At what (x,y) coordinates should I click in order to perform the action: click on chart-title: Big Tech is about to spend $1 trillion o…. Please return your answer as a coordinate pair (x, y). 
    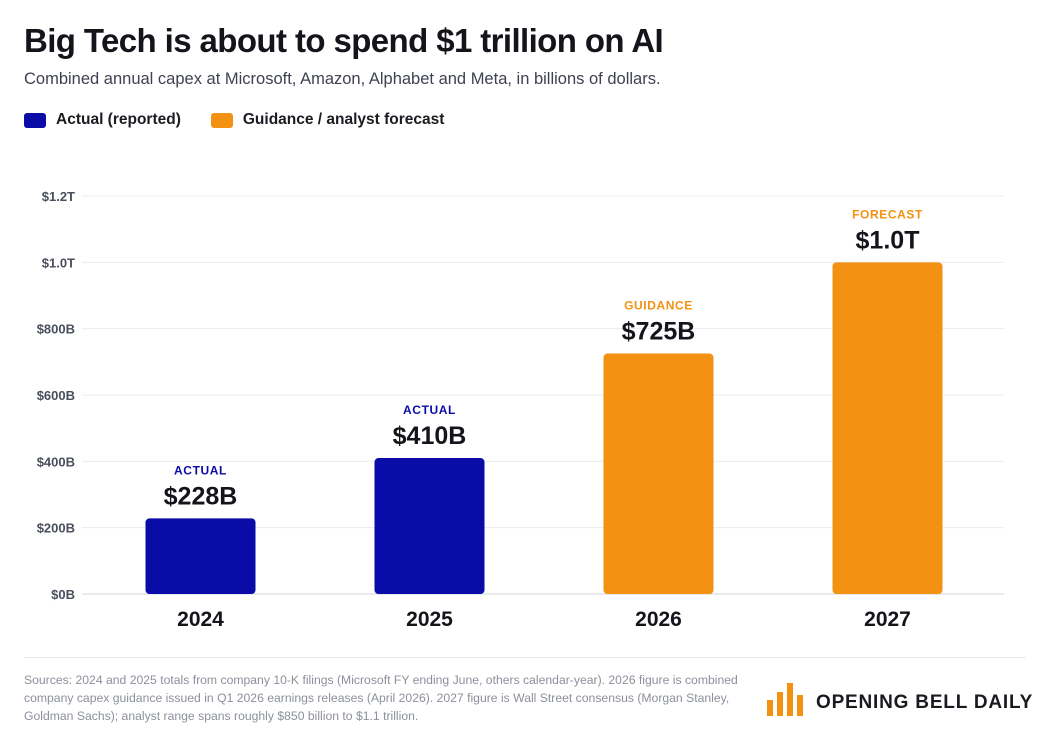
    Looking at the image, I should click on (344, 40).